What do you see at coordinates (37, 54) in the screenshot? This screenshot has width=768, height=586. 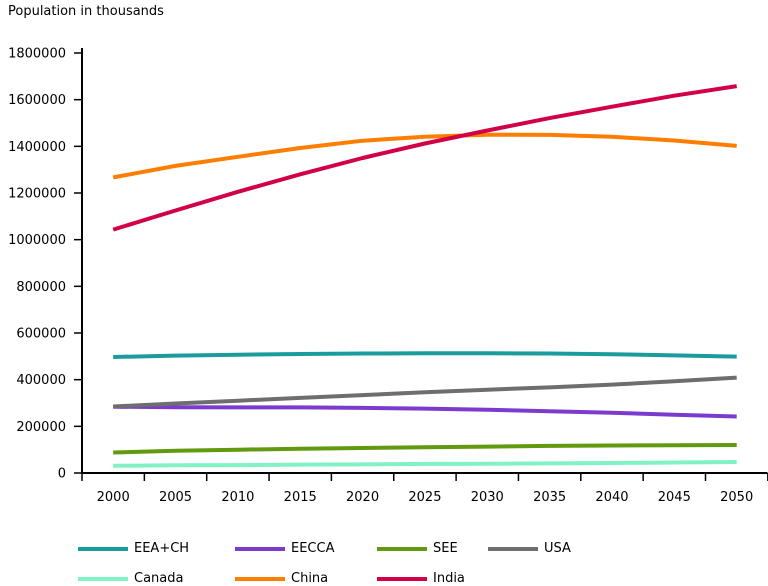 I see `y-axis-tick-label: 1800000` at bounding box center [37, 54].